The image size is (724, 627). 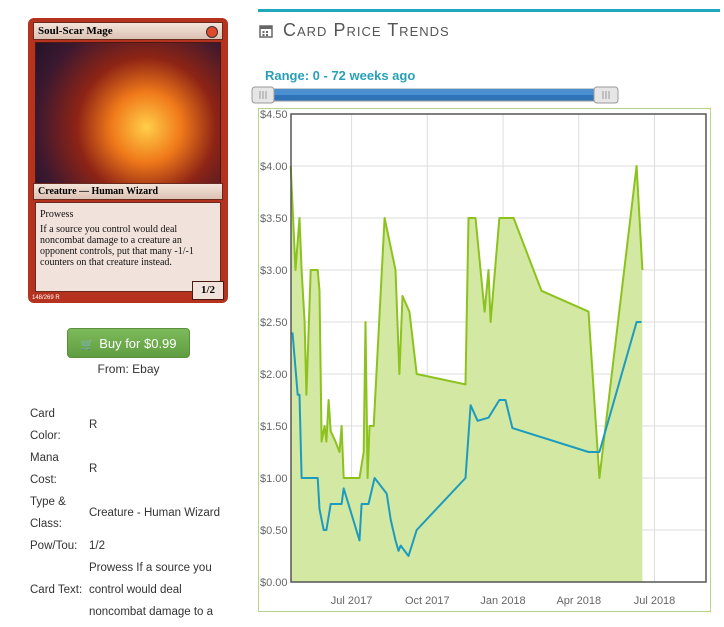 I want to click on y-tick-label: $1.00, so click(x=274, y=479).